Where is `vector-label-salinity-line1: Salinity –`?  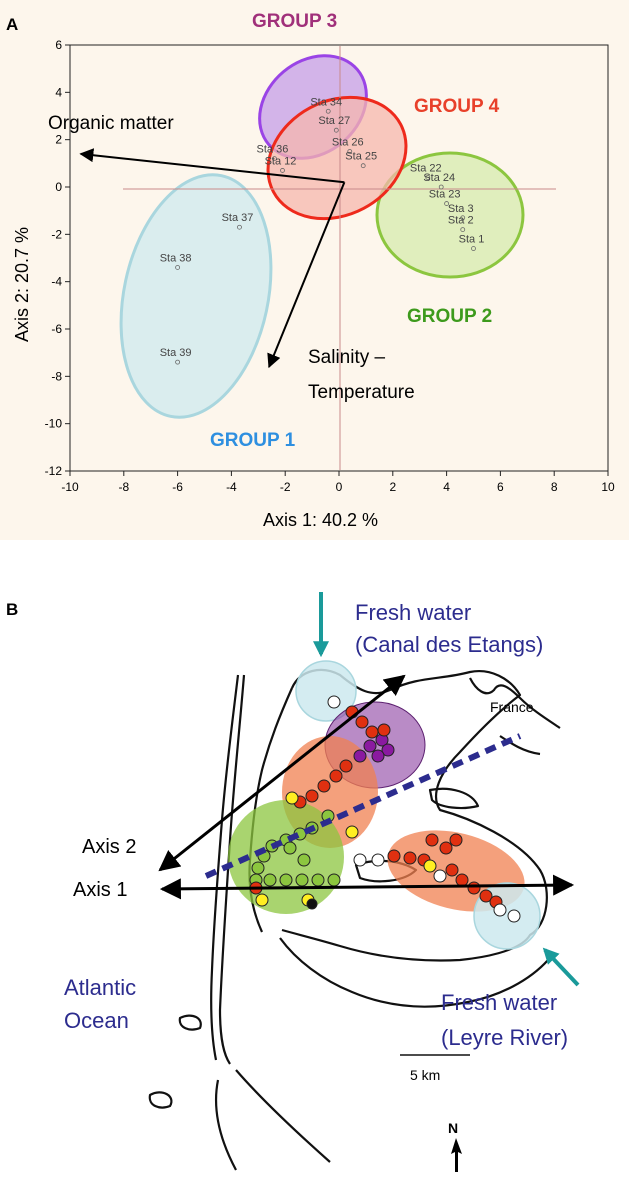
vector-label-salinity-line1: Salinity – is located at coordinates (347, 357).